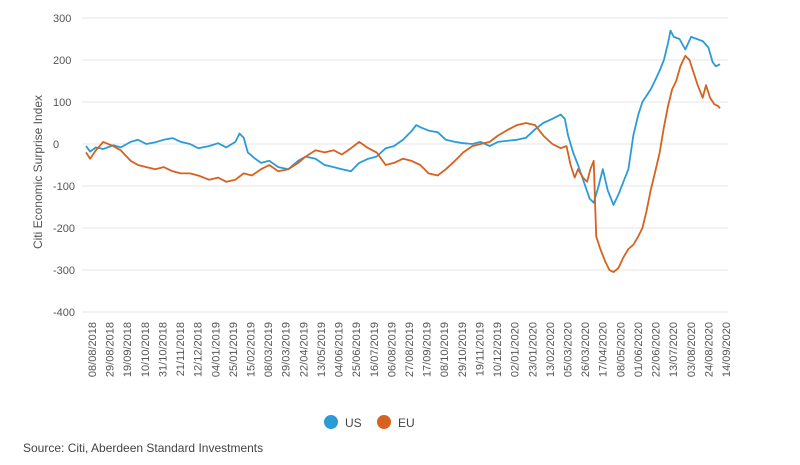 The image size is (800, 465). I want to click on x-tick-label: 03/08/2020, so click(692, 349).